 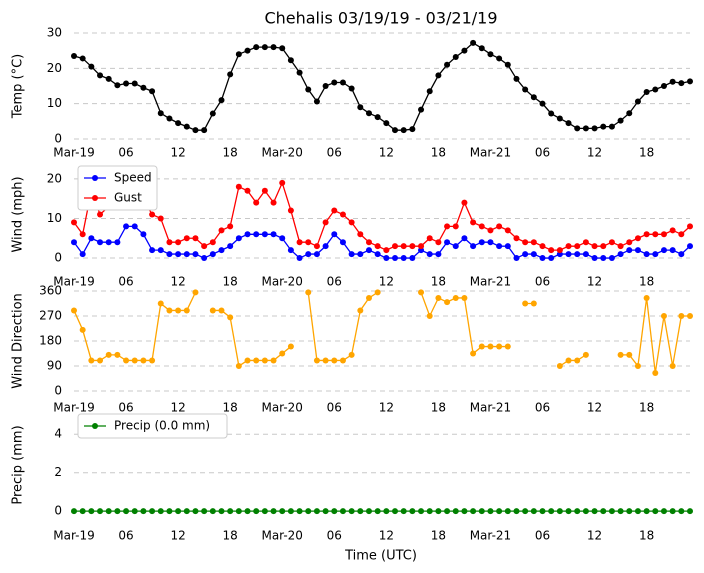 What do you see at coordinates (58, 472) in the screenshot?
I see `y-tick-label: 2` at bounding box center [58, 472].